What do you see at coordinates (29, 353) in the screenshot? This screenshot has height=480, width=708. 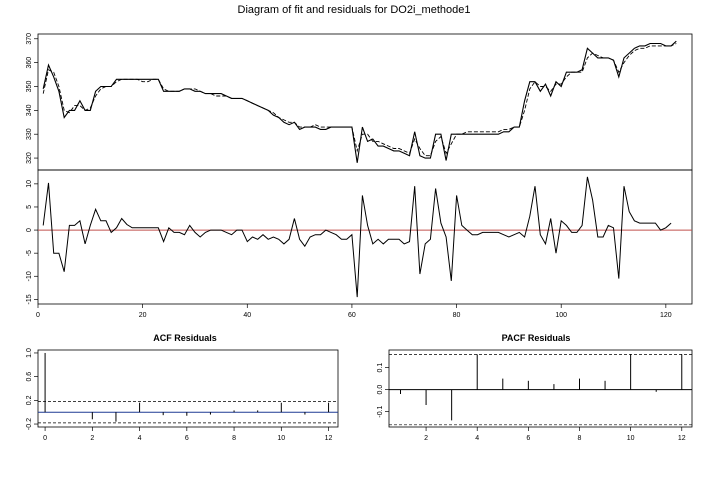 I see `acf-ytick-label: 1.0` at bounding box center [29, 353].